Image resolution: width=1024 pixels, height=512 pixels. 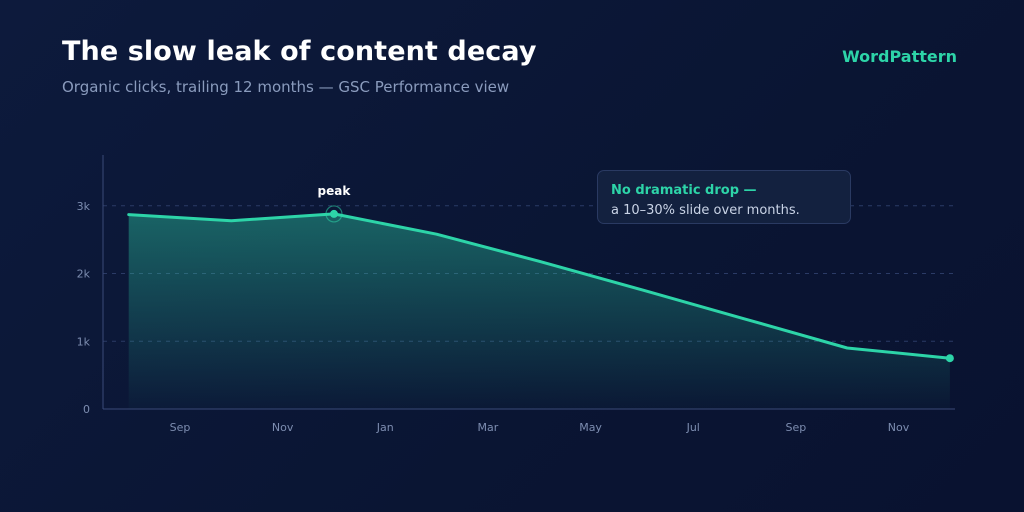 I want to click on y-tick-label: 2k, so click(x=84, y=274).